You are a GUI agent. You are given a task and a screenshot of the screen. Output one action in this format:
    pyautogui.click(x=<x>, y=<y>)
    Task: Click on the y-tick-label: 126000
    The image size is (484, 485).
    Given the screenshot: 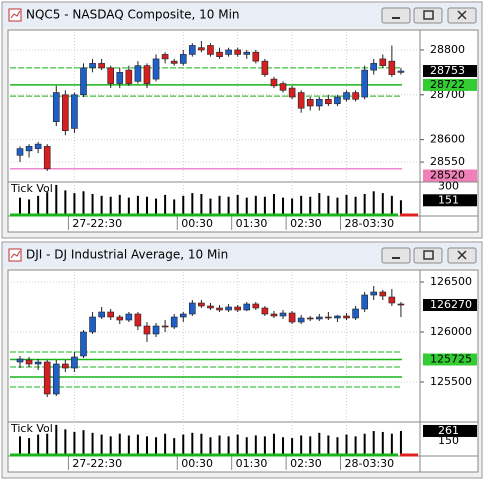 What is the action you would take?
    pyautogui.click(x=451, y=331)
    